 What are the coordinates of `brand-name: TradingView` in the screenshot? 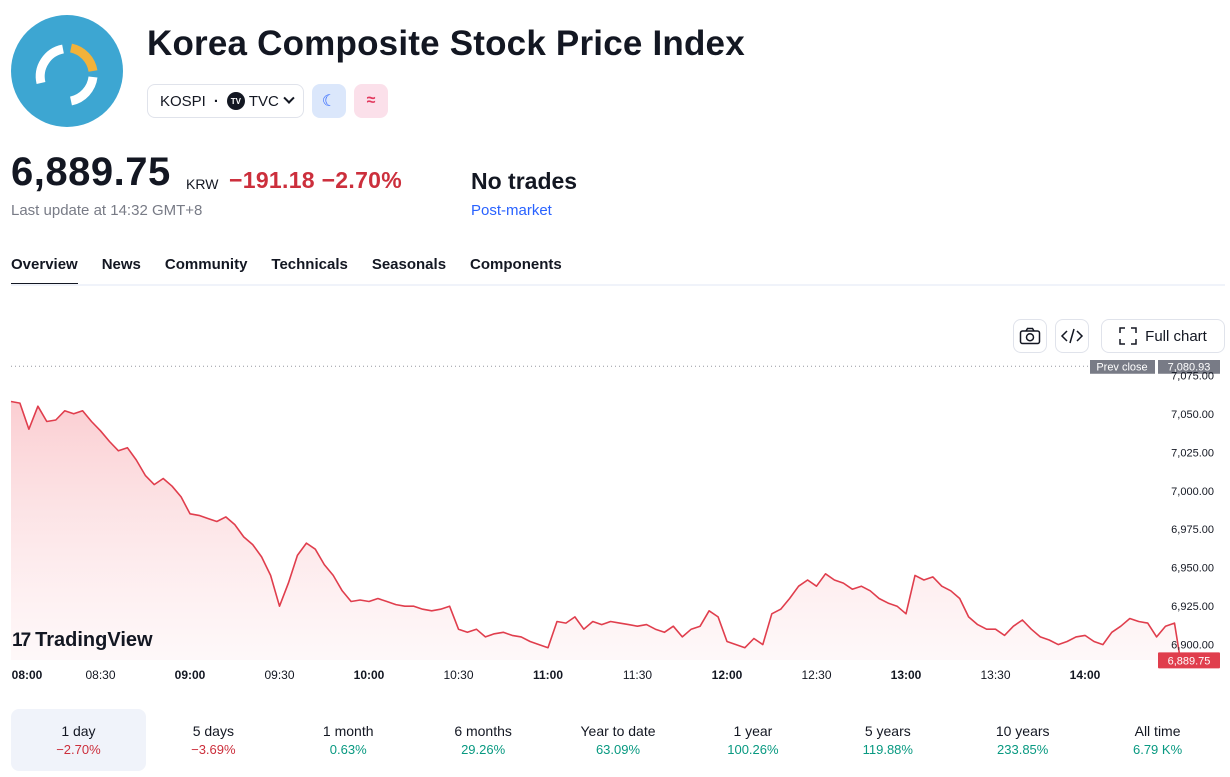 It's located at (94, 640).